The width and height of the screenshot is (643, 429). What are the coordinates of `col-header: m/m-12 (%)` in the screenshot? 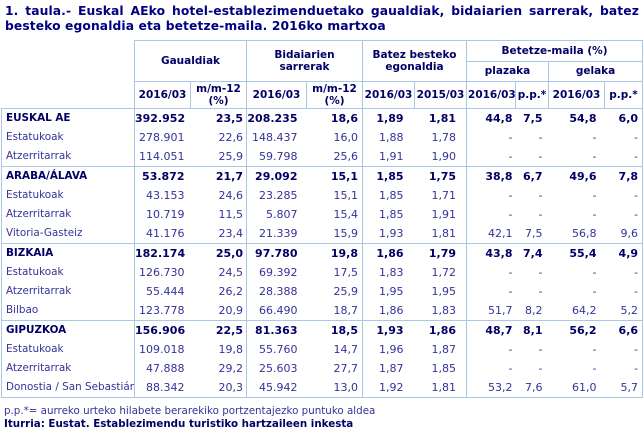 It's located at (334, 94).